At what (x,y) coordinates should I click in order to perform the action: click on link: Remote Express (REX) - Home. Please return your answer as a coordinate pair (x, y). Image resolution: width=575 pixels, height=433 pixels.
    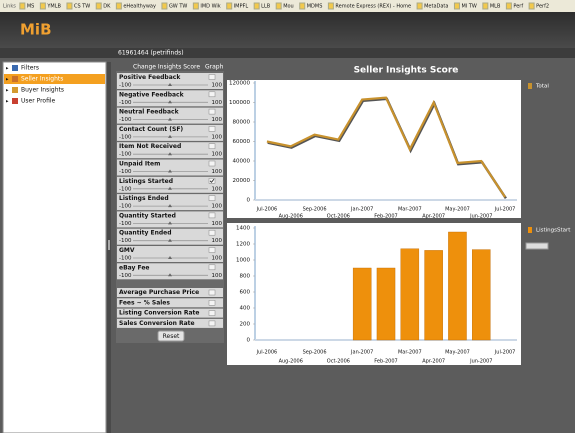
    Looking at the image, I should click on (373, 7).